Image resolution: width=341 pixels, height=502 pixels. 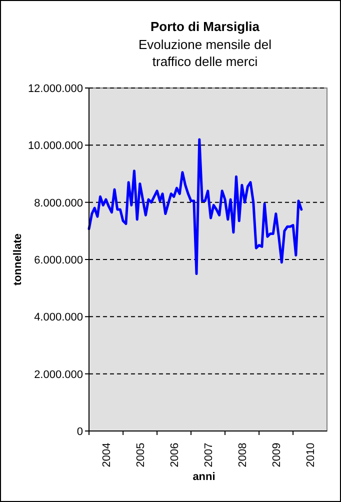 What do you see at coordinates (18, 260) in the screenshot?
I see `y-axis-title: tonnellate` at bounding box center [18, 260].